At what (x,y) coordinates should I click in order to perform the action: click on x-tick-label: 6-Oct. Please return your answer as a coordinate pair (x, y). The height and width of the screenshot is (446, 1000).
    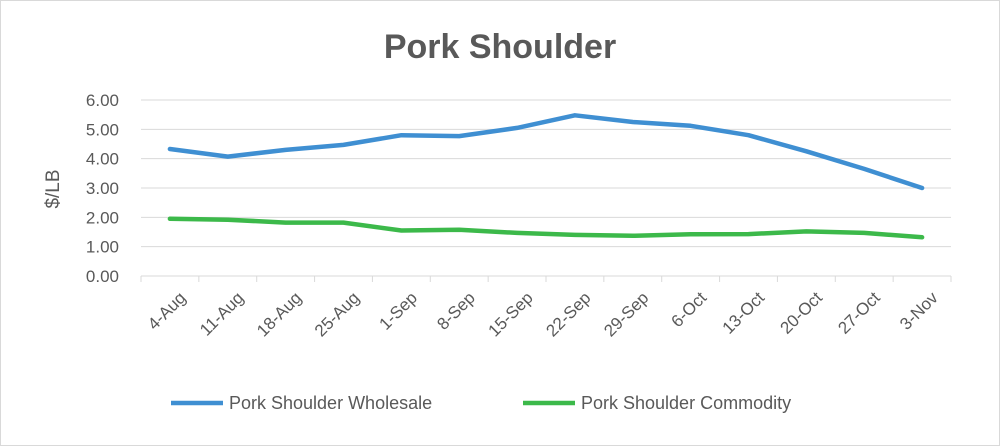
    Looking at the image, I should click on (688, 309).